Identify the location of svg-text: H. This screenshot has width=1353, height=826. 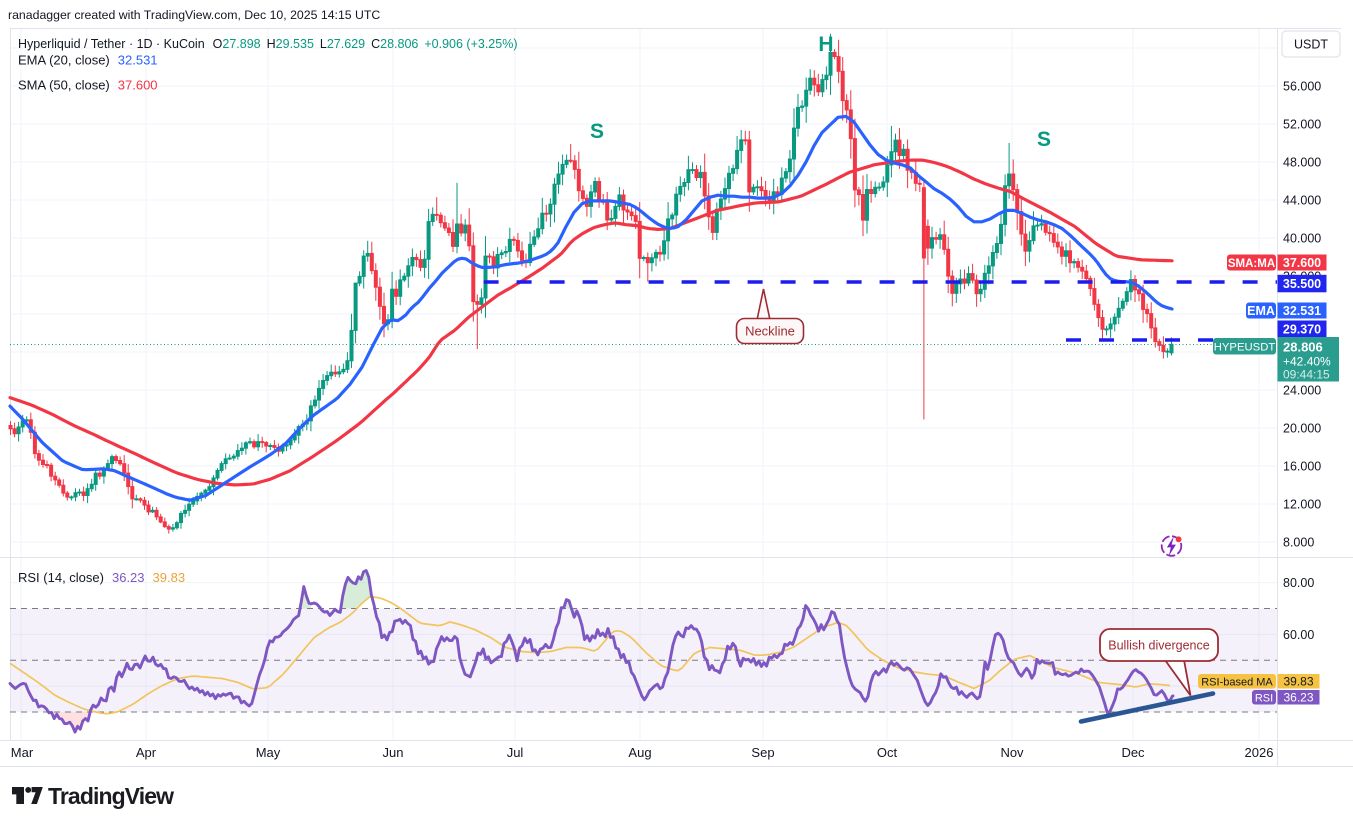
(825, 44).